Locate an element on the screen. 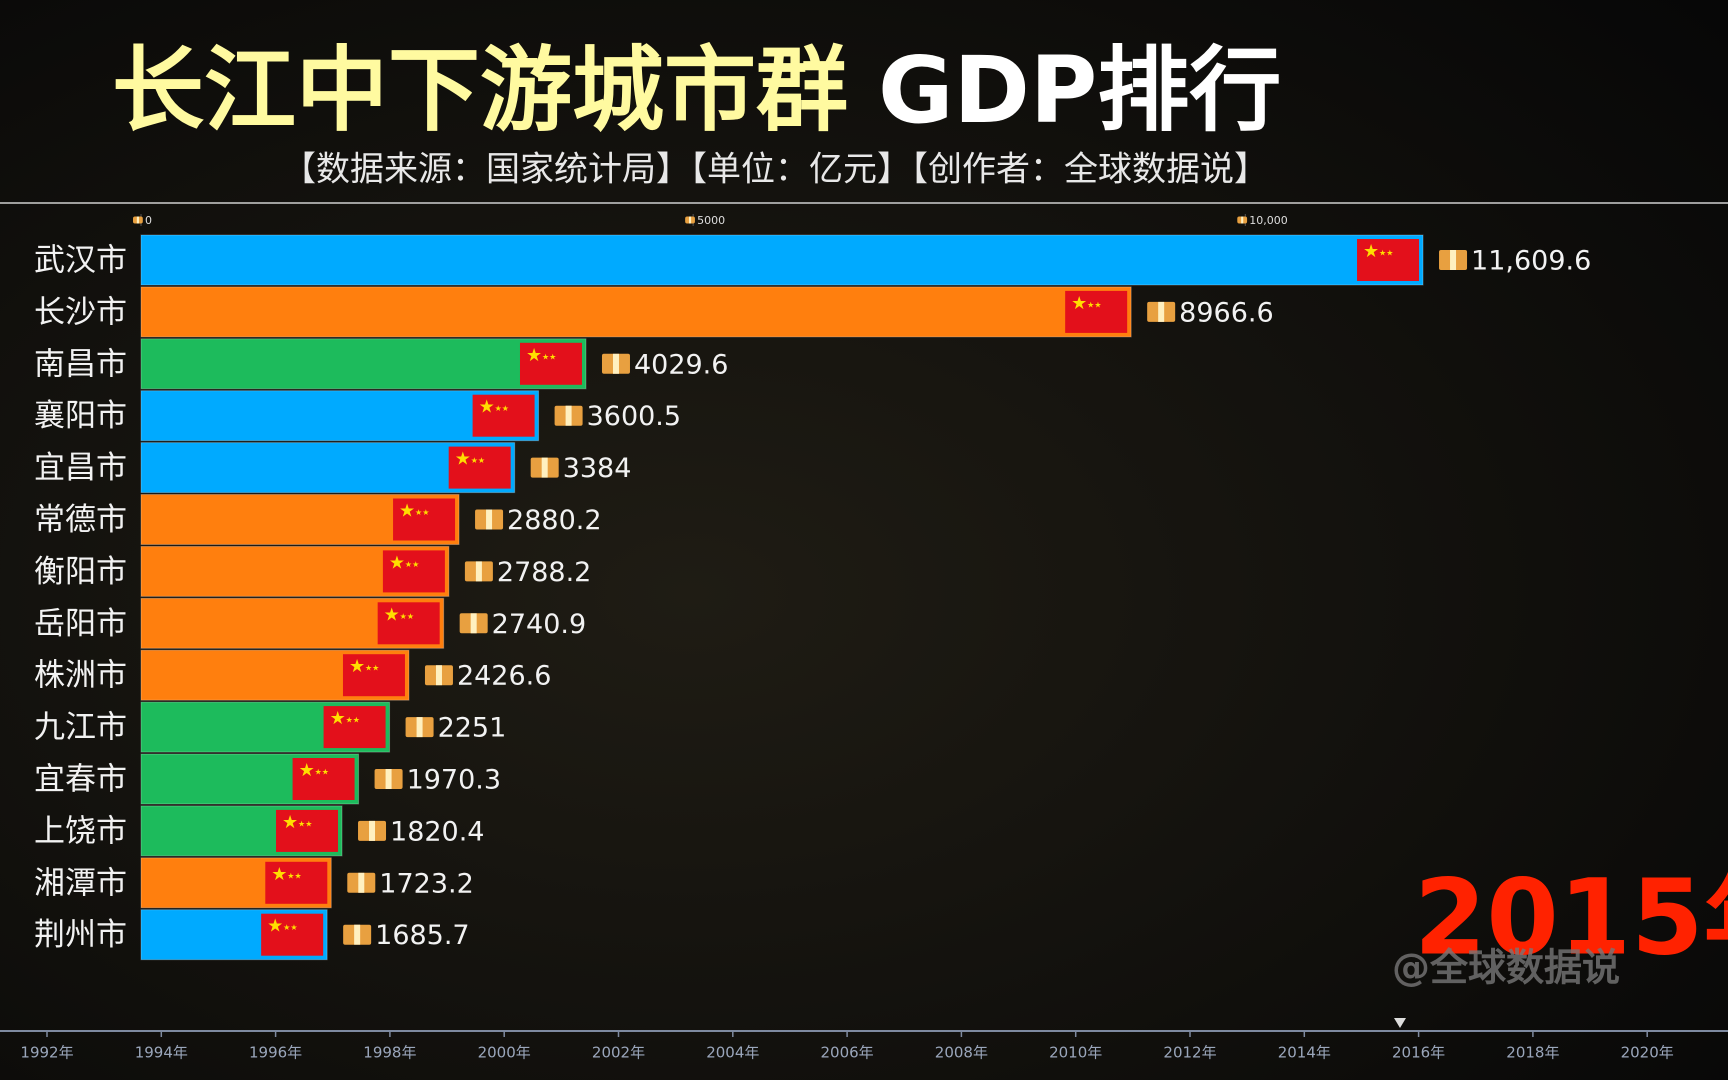  timeline-label: 1992年 is located at coordinates (46, 1053).